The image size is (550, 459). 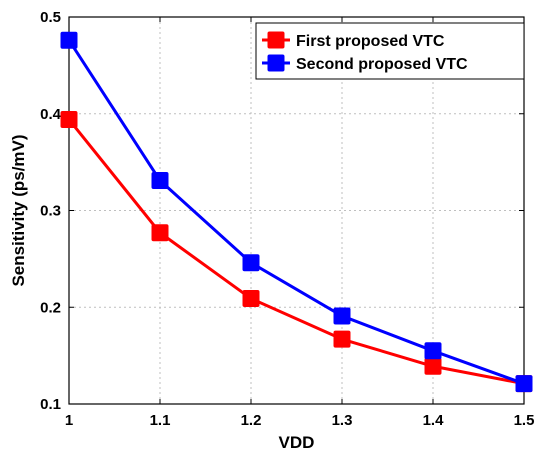 I want to click on y-tick-label: 0.2, so click(x=50, y=307).